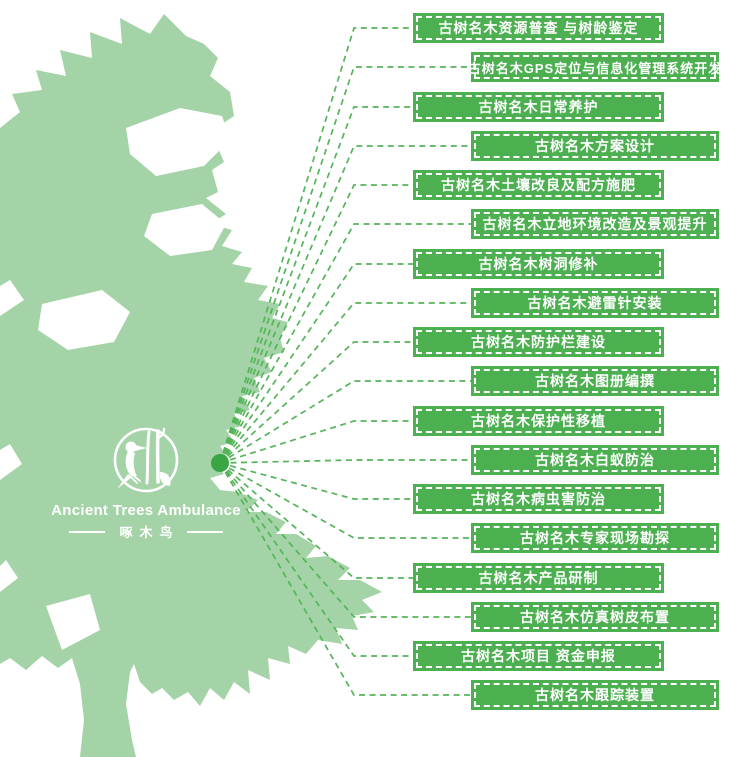 The image size is (749, 757). I want to click on logo-title: Ancient Trees Ambulance, so click(146, 510).